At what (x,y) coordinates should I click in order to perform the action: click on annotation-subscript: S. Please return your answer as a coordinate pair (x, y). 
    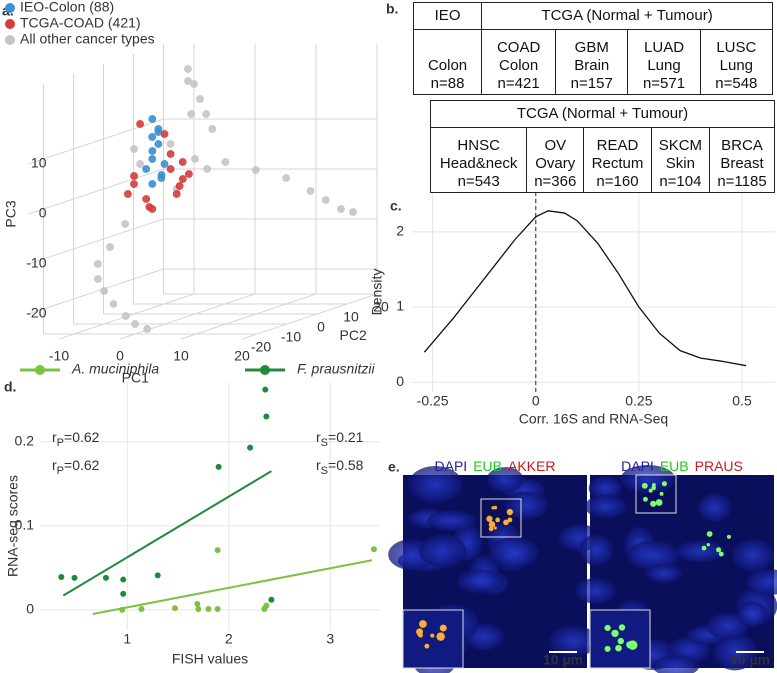
    Looking at the image, I should click on (324, 471).